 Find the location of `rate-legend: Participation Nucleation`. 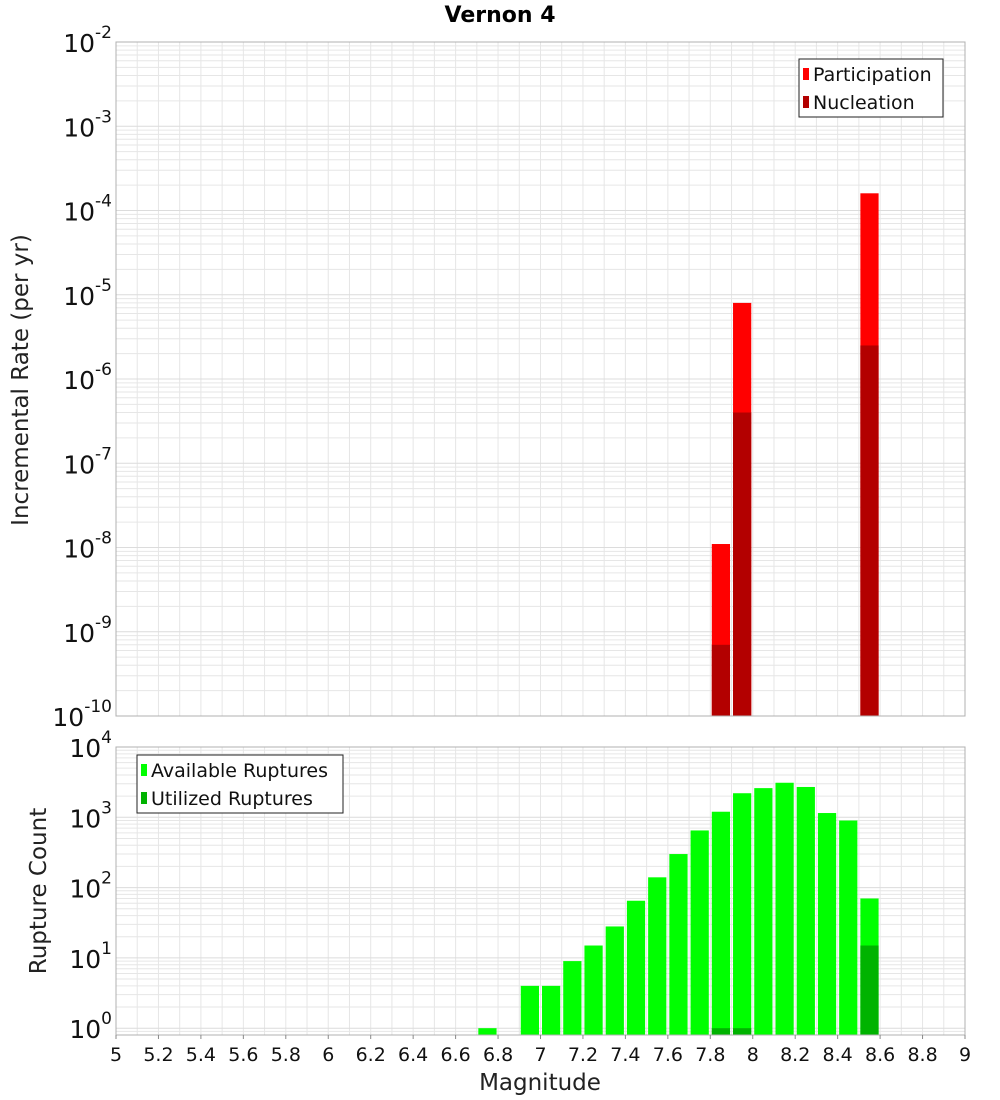

rate-legend: Participation Nucleation is located at coordinates (871, 88).